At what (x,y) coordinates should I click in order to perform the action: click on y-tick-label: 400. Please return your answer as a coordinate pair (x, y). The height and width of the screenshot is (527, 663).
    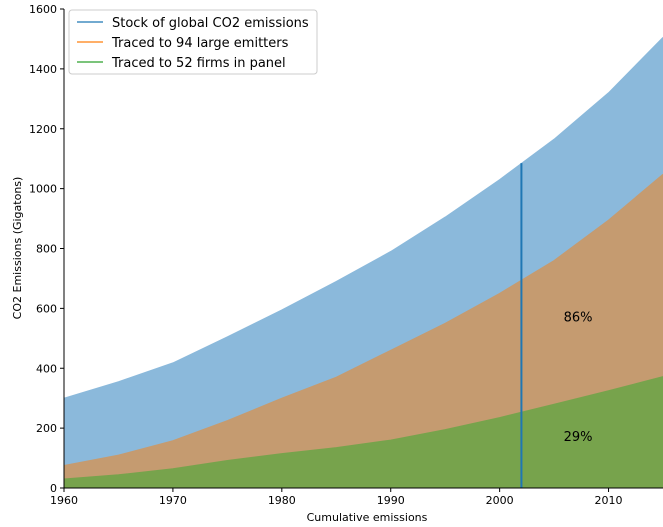
    Looking at the image, I should click on (46, 368).